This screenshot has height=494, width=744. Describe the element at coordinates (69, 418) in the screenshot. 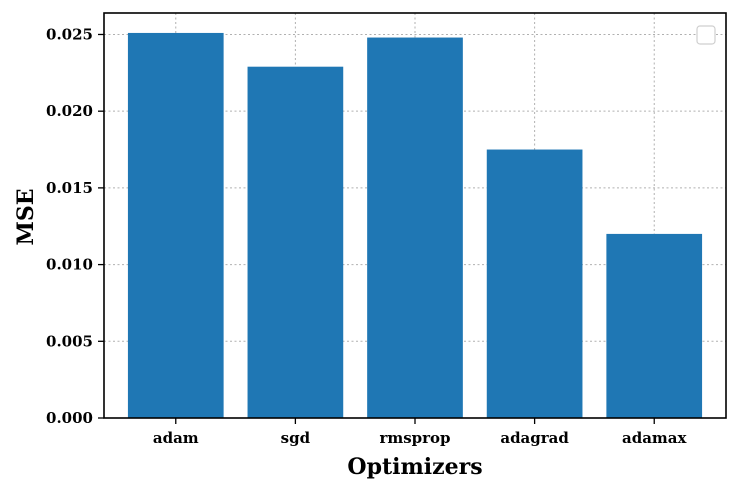

I see `y-tick-label: 0.000` at that location.